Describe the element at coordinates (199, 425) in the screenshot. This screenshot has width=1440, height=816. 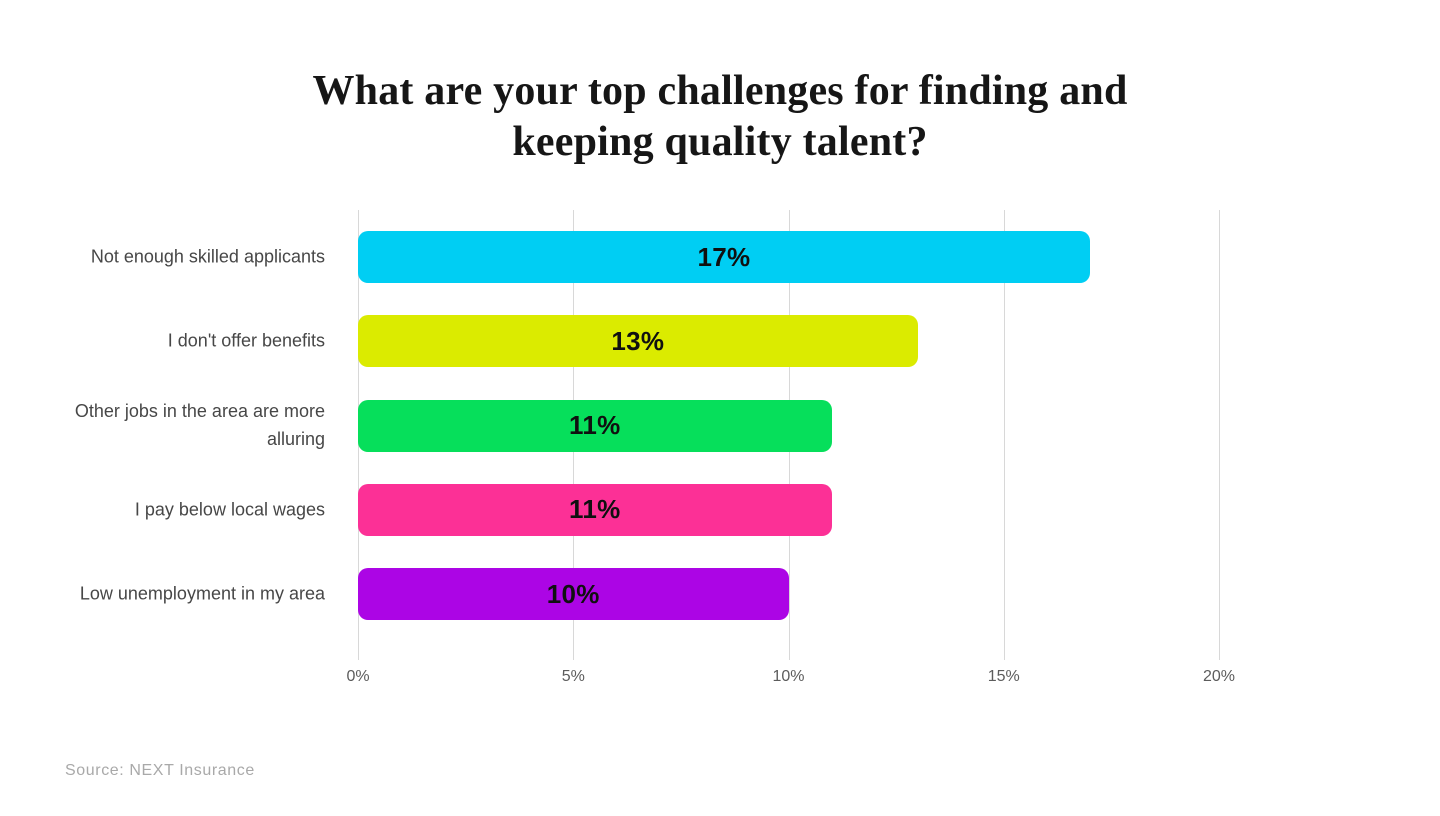
I see `category-label: Other jobs in the area are more alluring` at that location.